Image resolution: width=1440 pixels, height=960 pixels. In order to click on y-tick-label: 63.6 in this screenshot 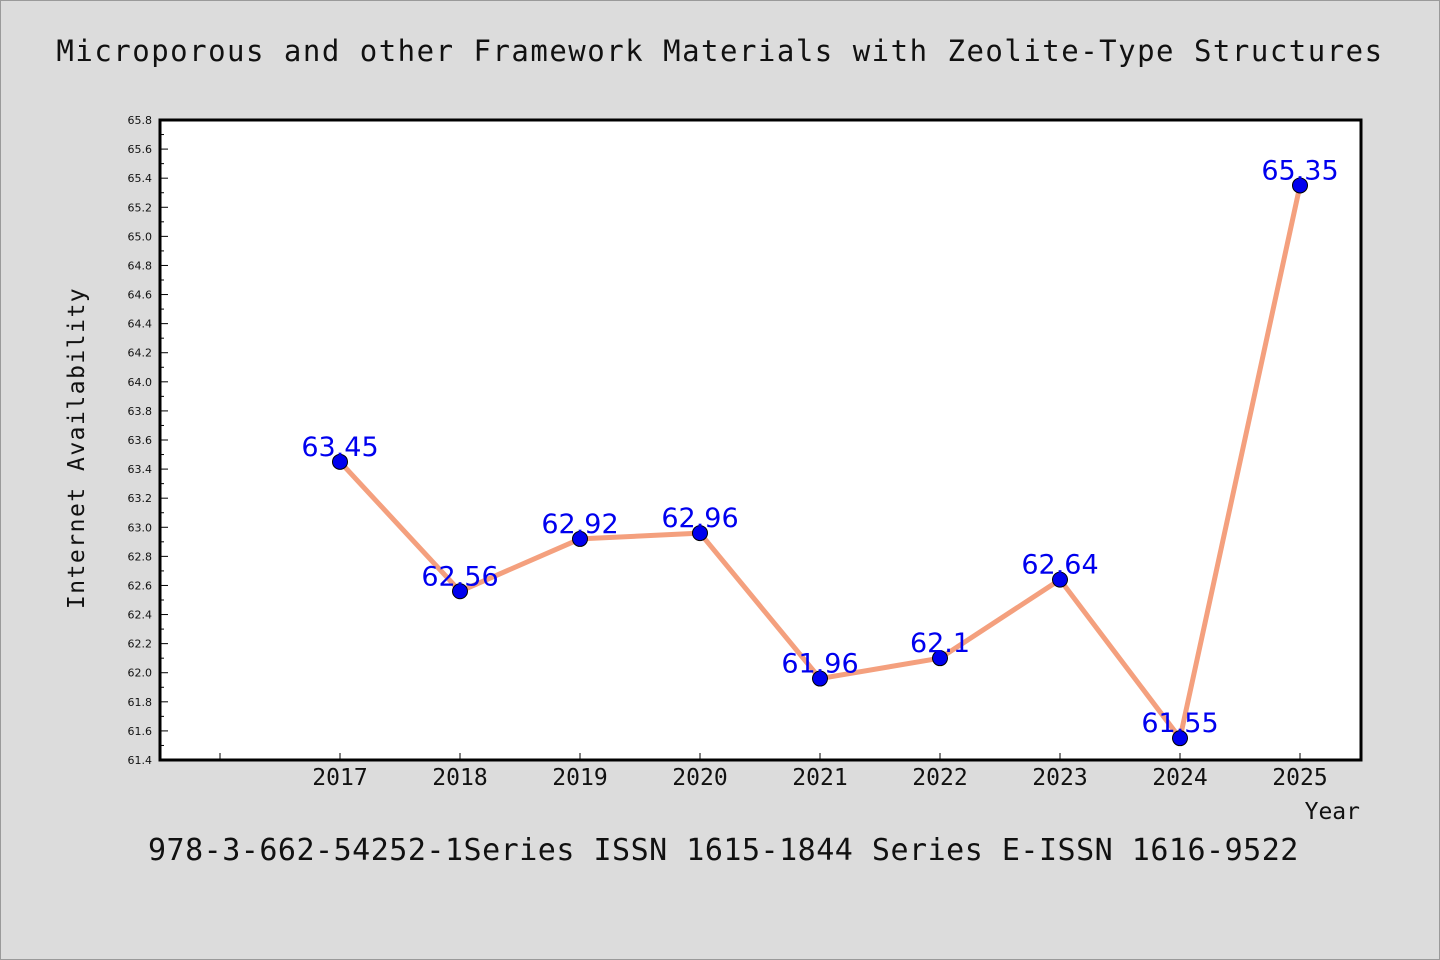, I will do `click(140, 440)`.